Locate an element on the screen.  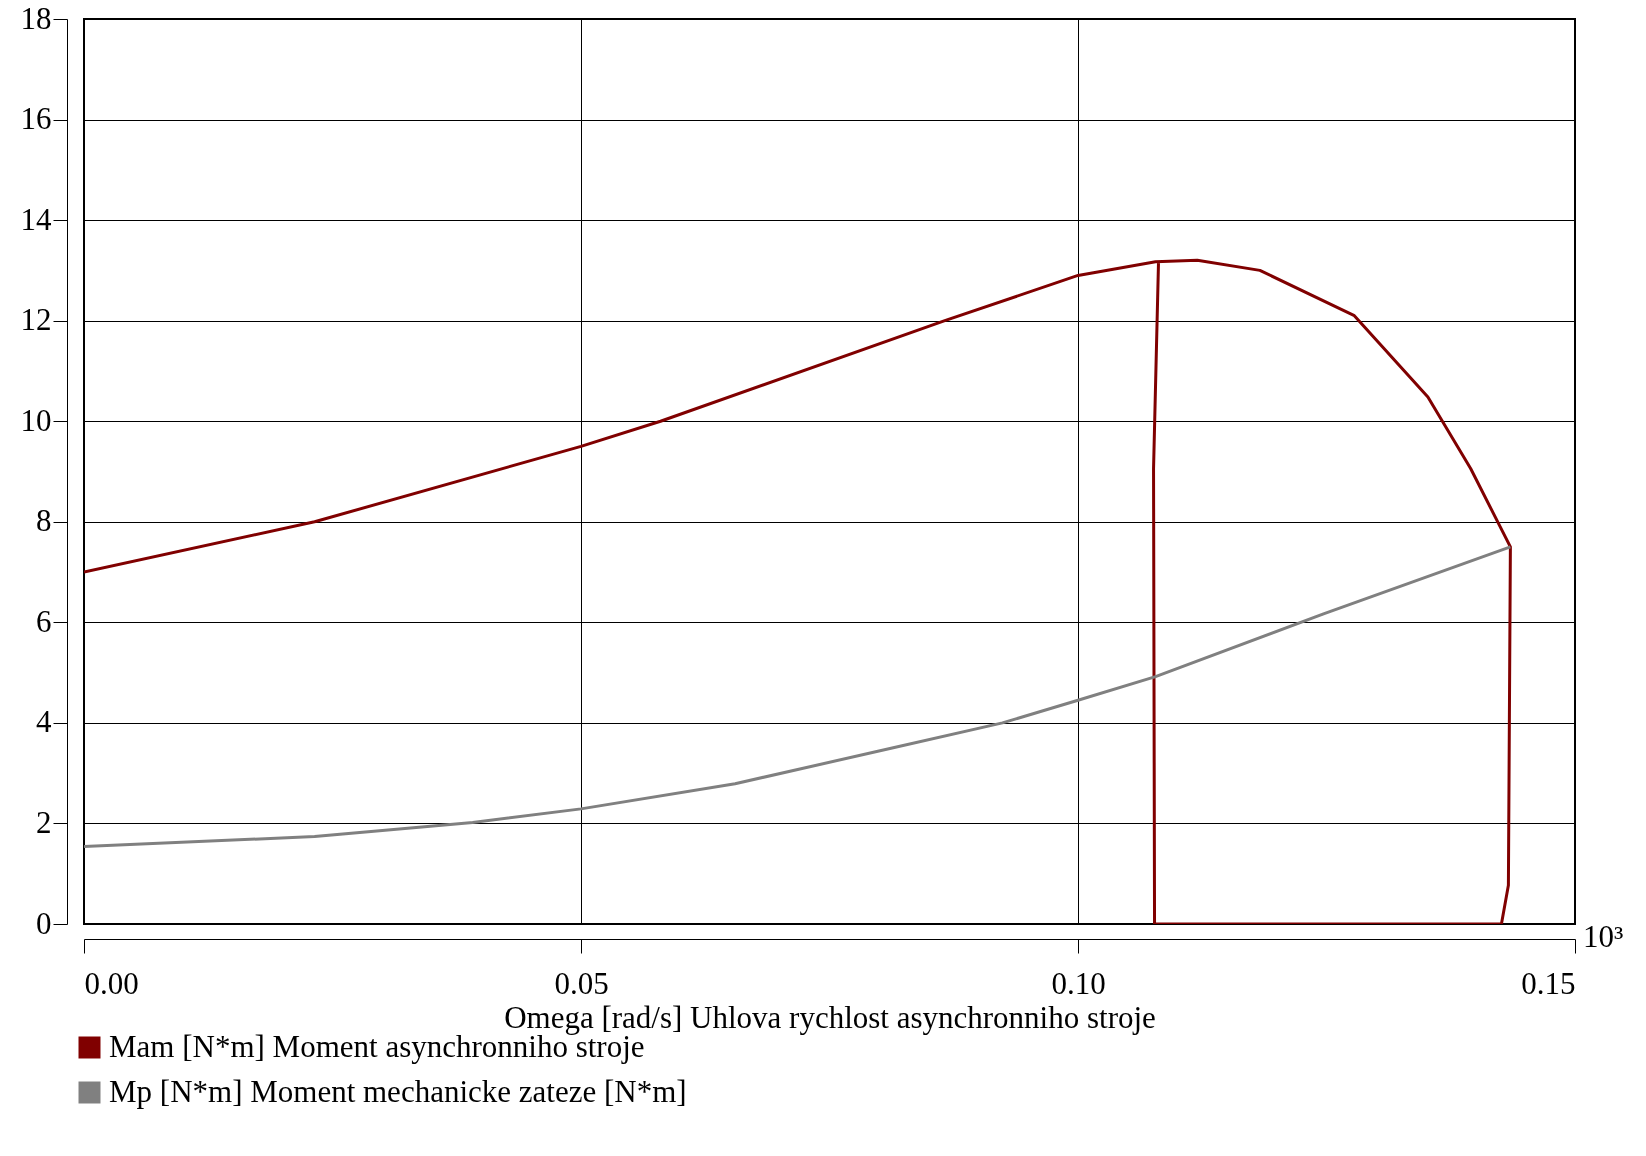
y-tick-label: 12 is located at coordinates (36, 320).